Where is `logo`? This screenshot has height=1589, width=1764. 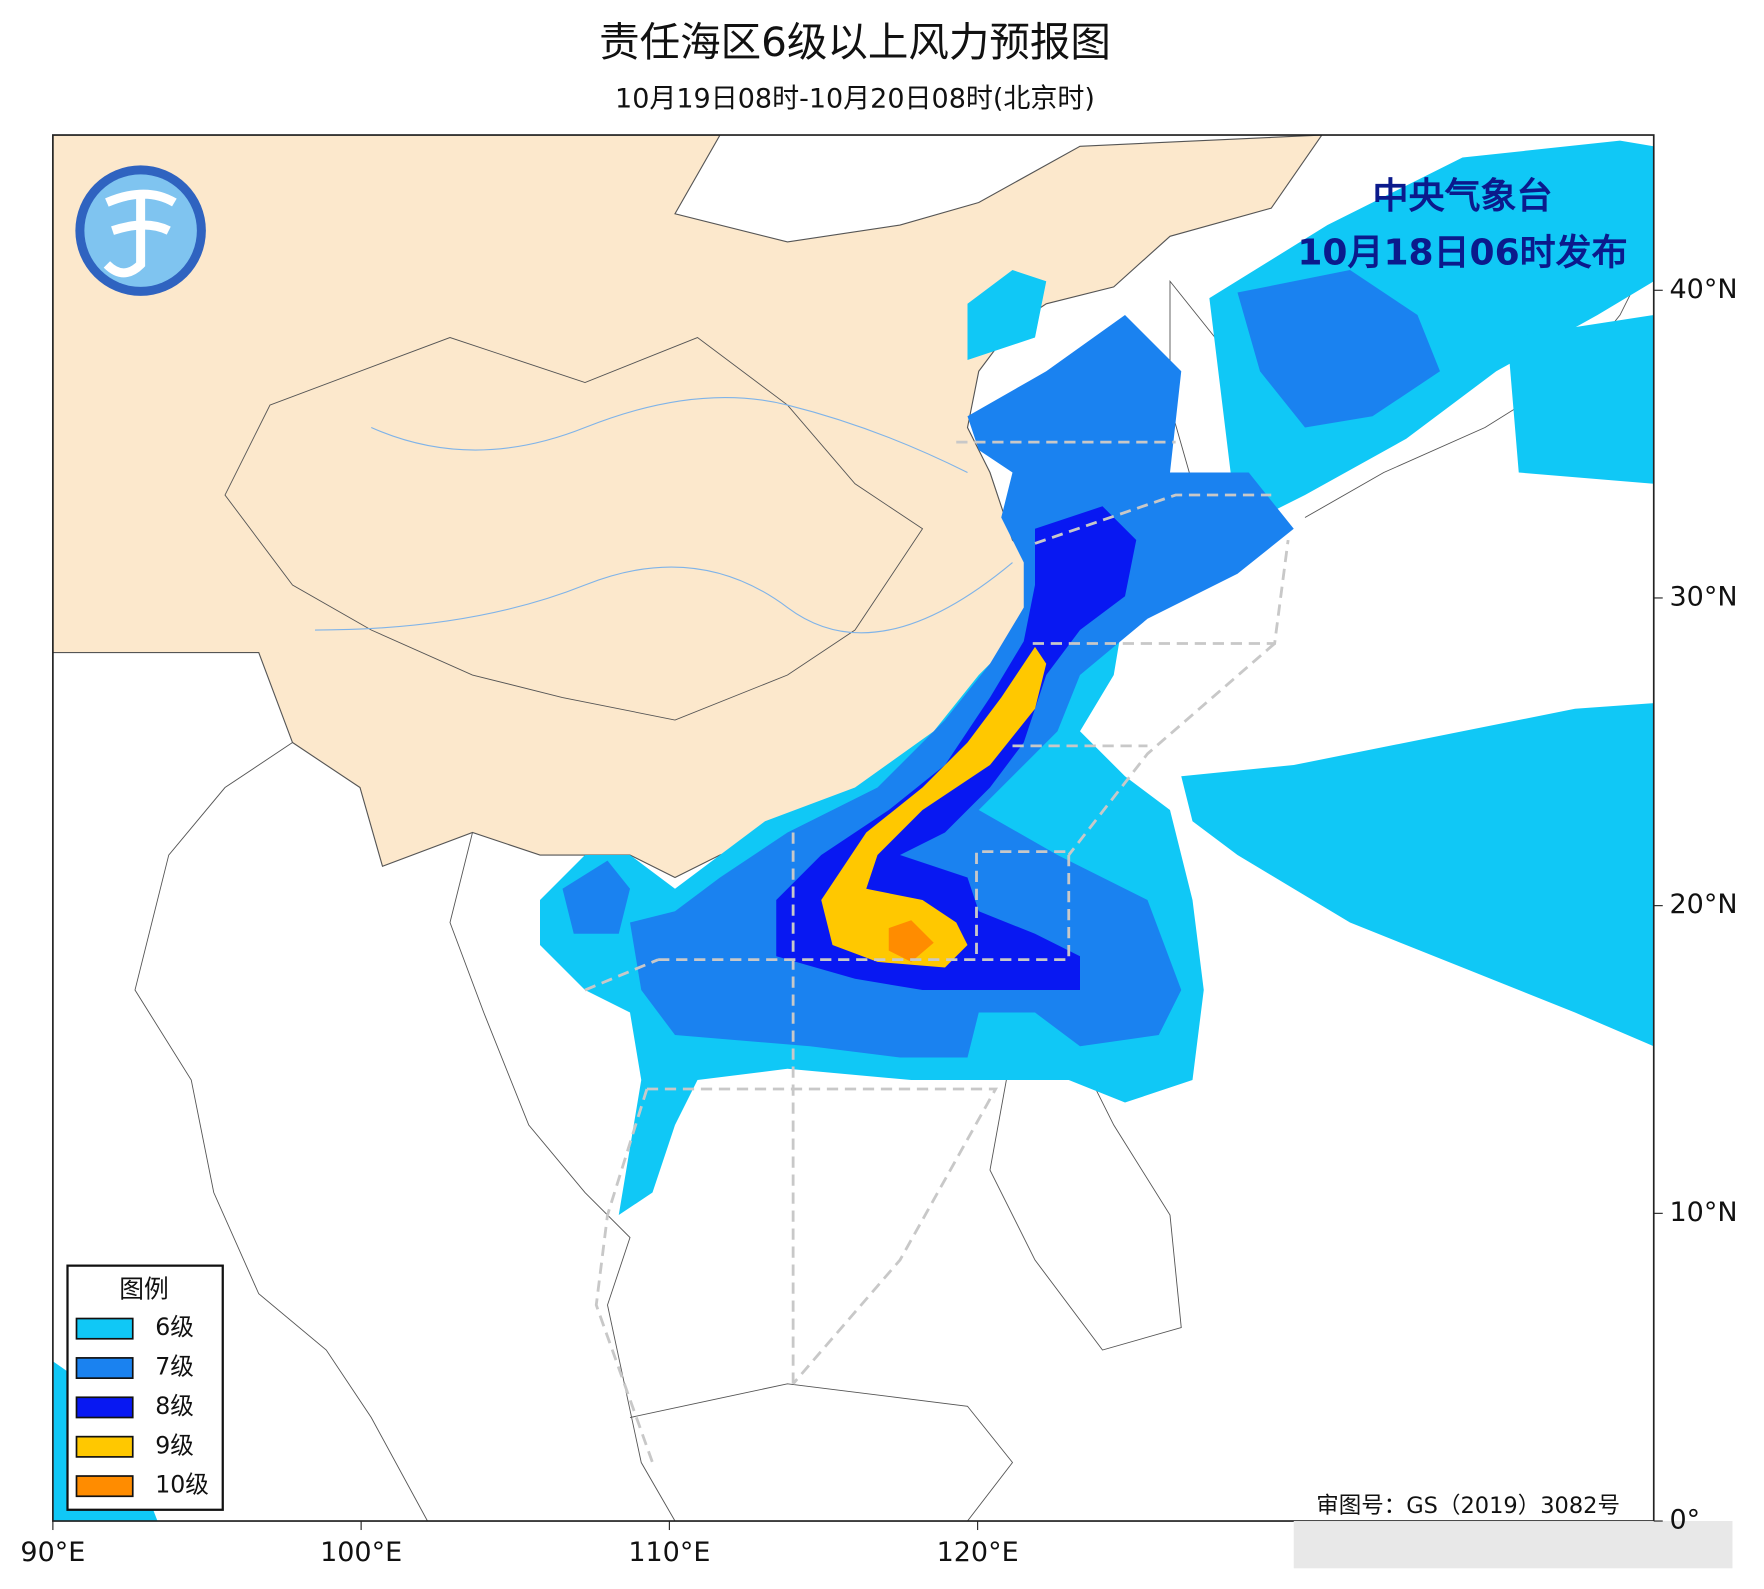
logo is located at coordinates (140, 230).